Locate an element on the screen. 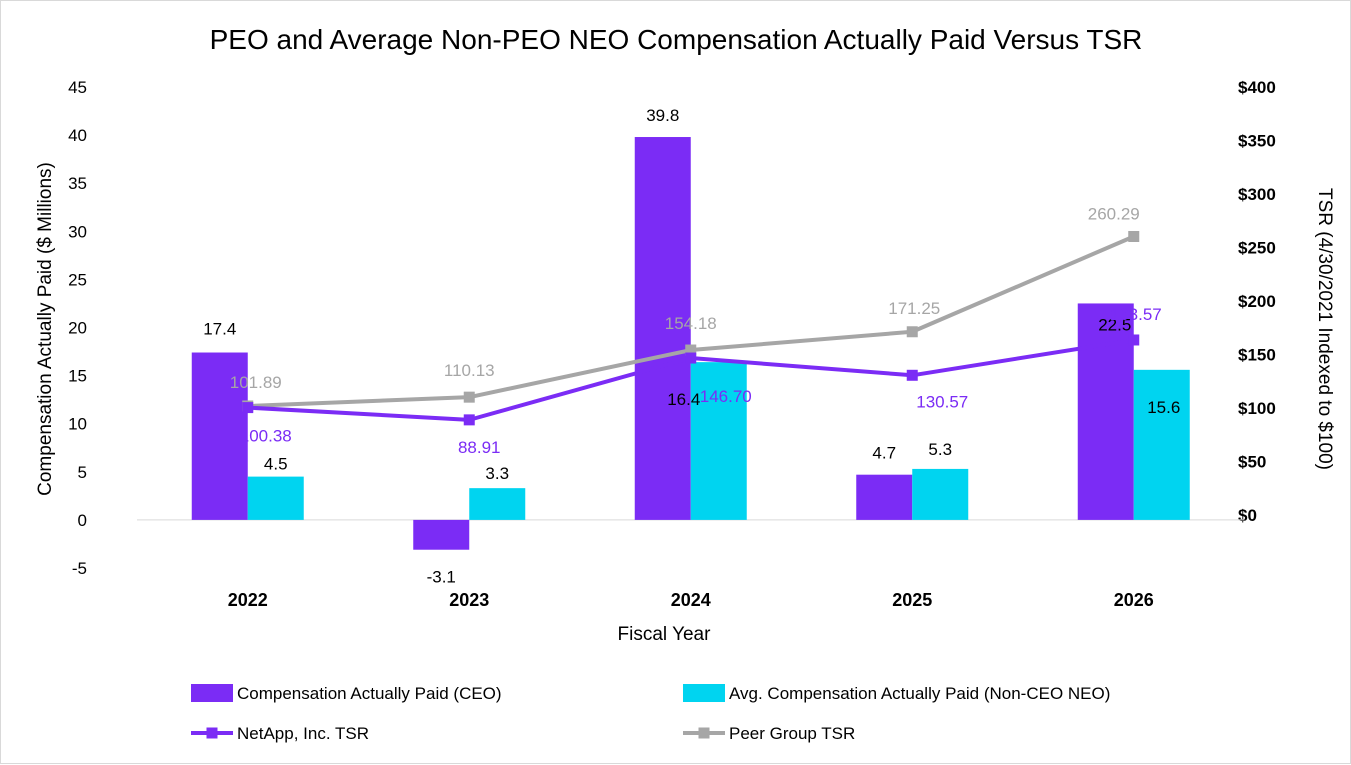 This screenshot has width=1351, height=765. data-label-peer-tsr: 154.18 is located at coordinates (691, 323).